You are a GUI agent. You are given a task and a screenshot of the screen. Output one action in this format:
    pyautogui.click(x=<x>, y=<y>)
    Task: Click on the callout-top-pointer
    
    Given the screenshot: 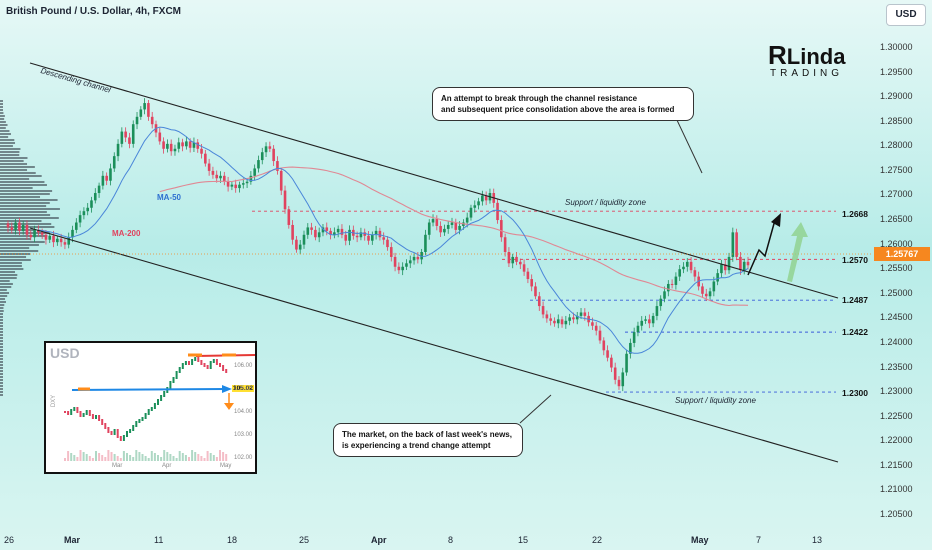 What is the action you would take?
    pyautogui.click(x=689, y=145)
    